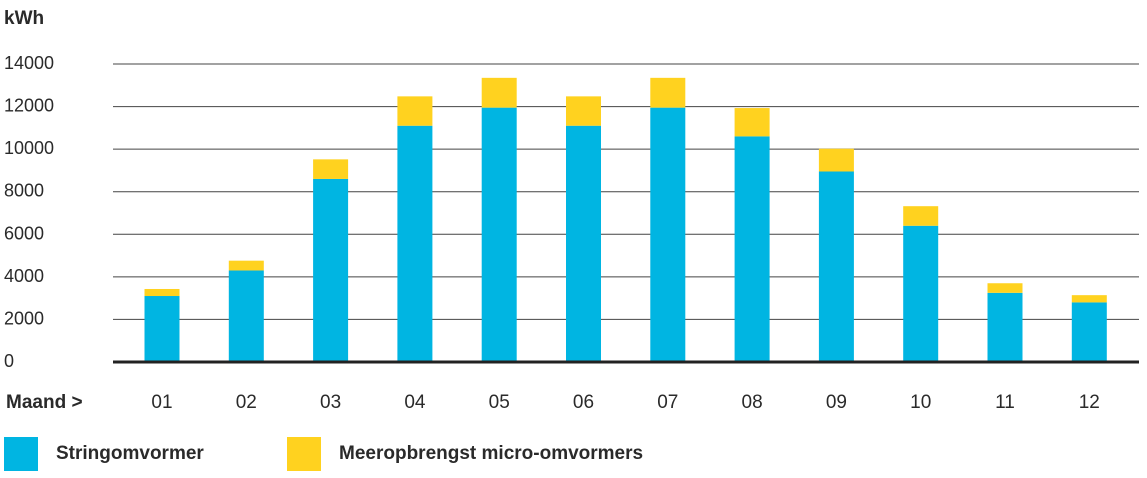  Describe the element at coordinates (44, 402) in the screenshot. I see `x-axis-label: Maand >` at that location.